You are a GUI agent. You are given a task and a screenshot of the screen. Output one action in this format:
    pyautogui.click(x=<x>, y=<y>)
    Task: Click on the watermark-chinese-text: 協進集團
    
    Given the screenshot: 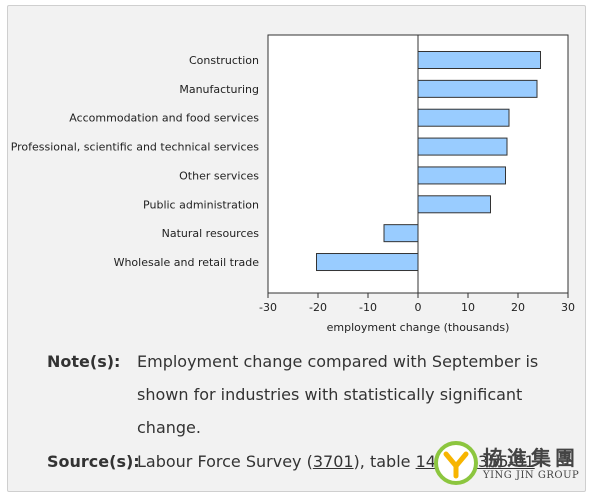 What is the action you would take?
    pyautogui.click(x=531, y=458)
    